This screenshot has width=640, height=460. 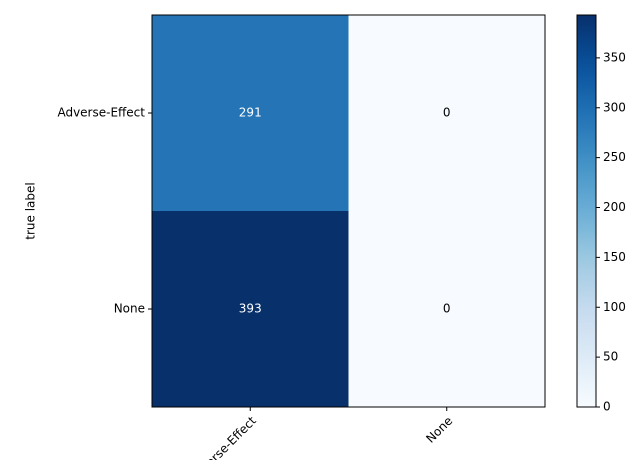 I want to click on cell-value-label: 291, so click(x=250, y=113).